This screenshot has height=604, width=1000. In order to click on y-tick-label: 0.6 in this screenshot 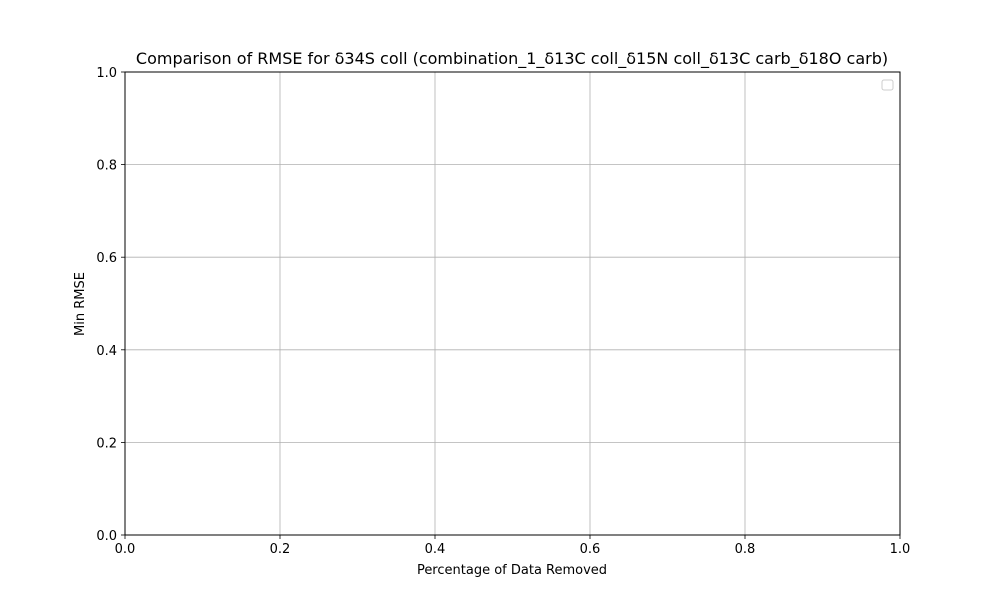, I will do `click(106, 258)`.